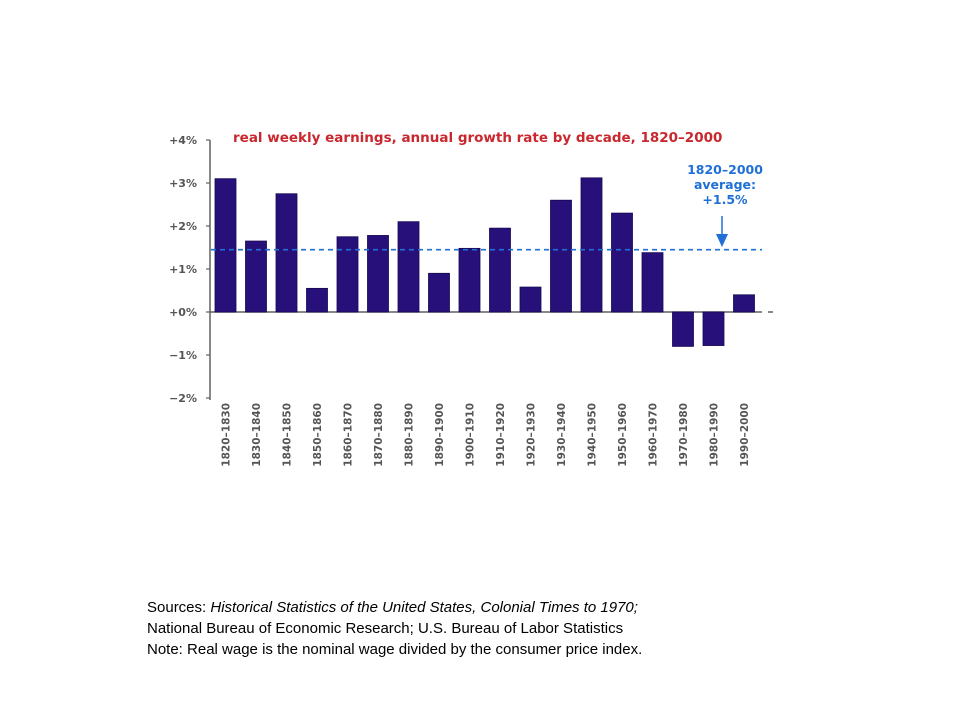  Describe the element at coordinates (654, 435) in the screenshot. I see `x-tick-label: 1960–1970` at that location.